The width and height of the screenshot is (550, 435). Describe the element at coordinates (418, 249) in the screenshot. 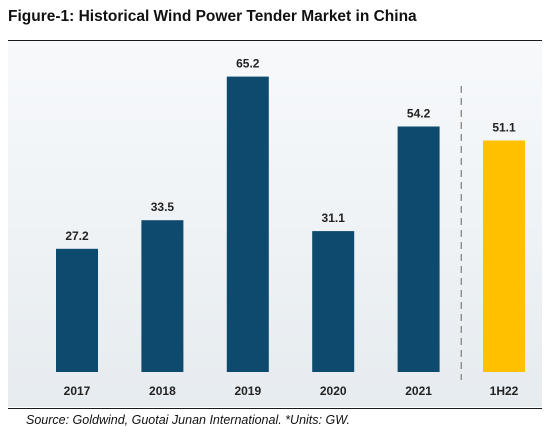

I see `bar-2021` at that location.